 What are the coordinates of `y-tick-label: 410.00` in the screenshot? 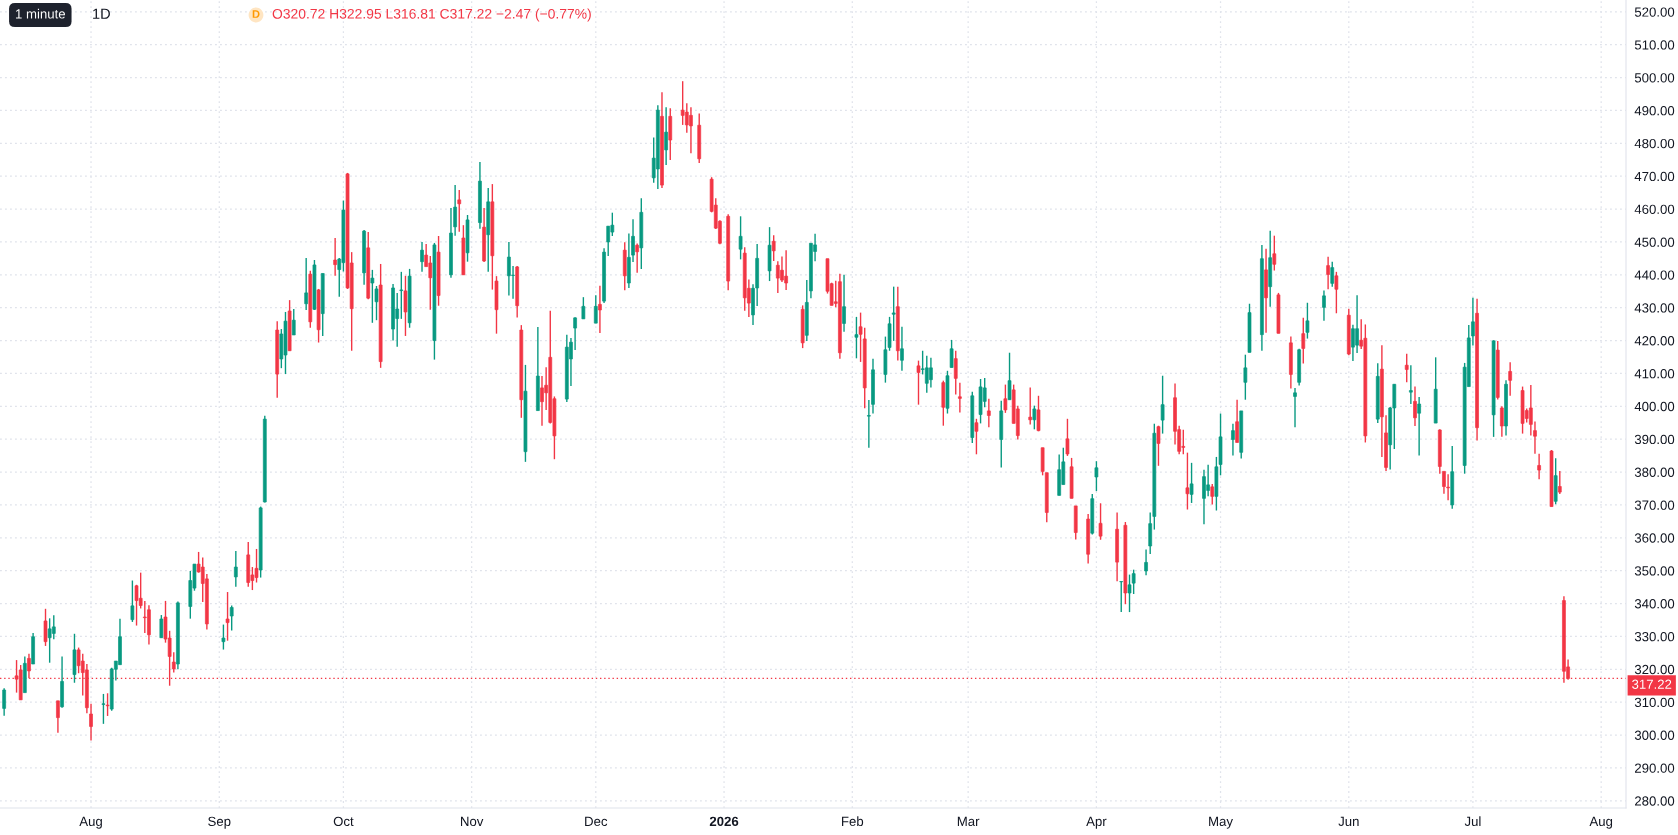 It's located at (1654, 374).